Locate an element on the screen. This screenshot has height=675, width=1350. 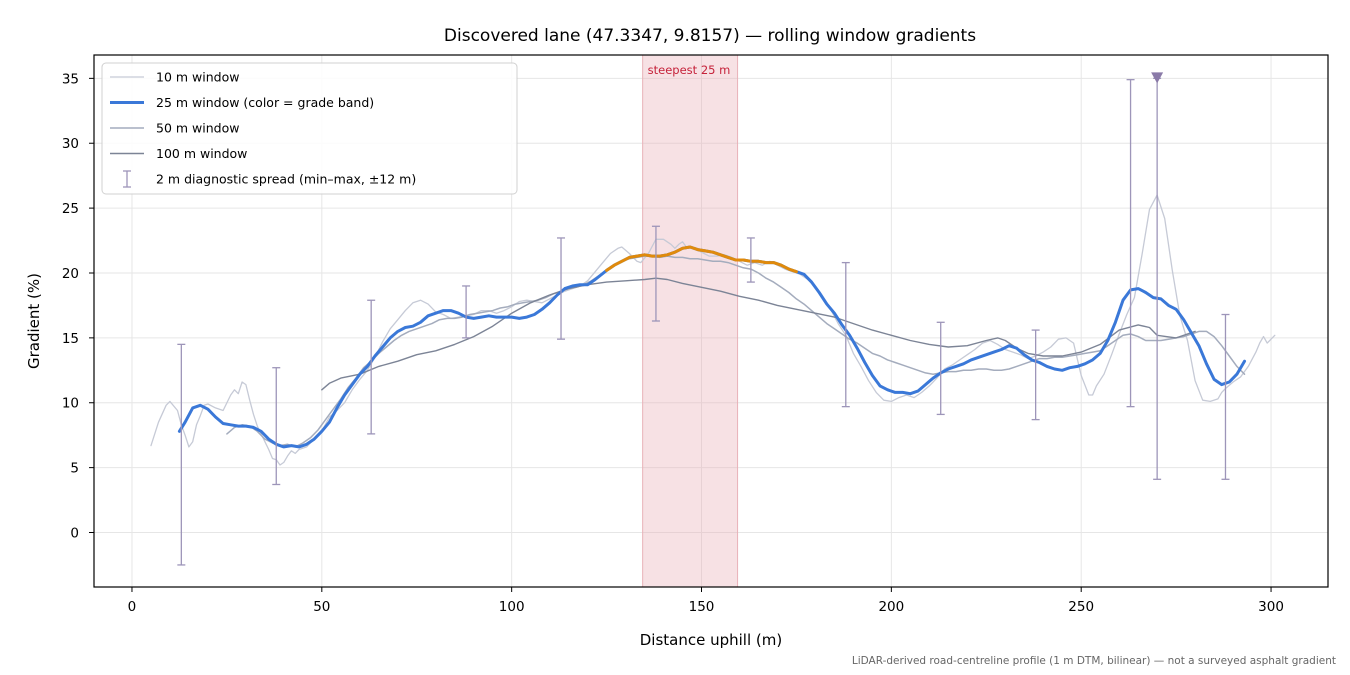
y-tick-label: 0 is located at coordinates (74, 534).